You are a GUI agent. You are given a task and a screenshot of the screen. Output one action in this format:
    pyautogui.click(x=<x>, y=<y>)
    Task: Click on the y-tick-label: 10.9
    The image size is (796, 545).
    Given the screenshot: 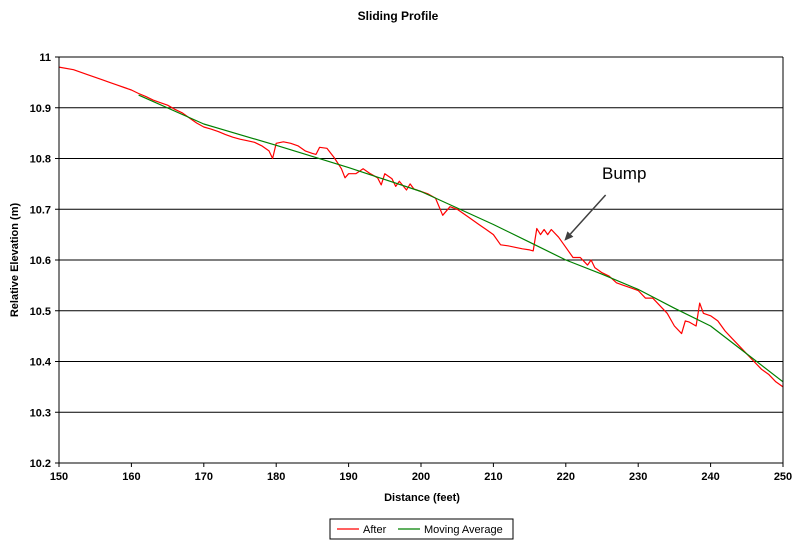 What is the action you would take?
    pyautogui.click(x=40, y=109)
    